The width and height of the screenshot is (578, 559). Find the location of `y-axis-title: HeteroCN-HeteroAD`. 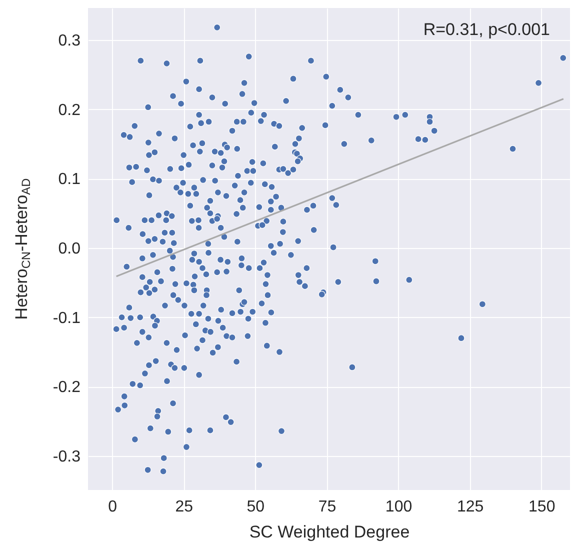

y-axis-title: HeteroCN-HeteroAD is located at coordinates (22, 249).